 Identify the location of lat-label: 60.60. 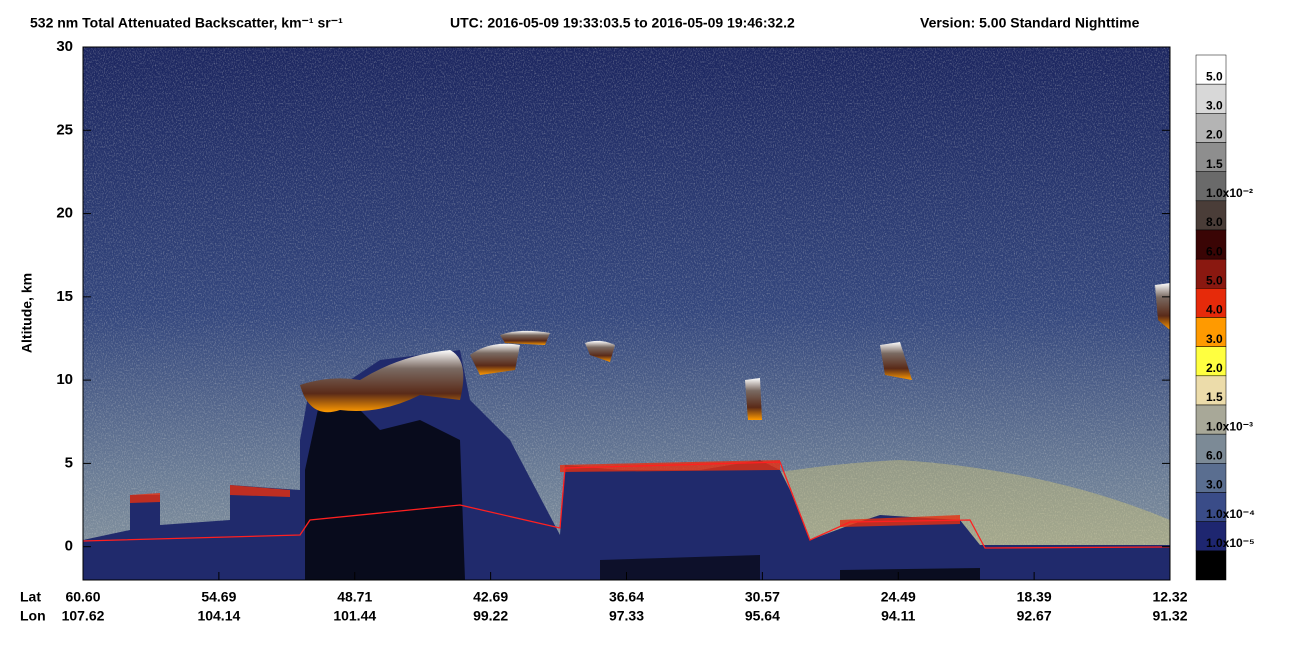
(82, 597).